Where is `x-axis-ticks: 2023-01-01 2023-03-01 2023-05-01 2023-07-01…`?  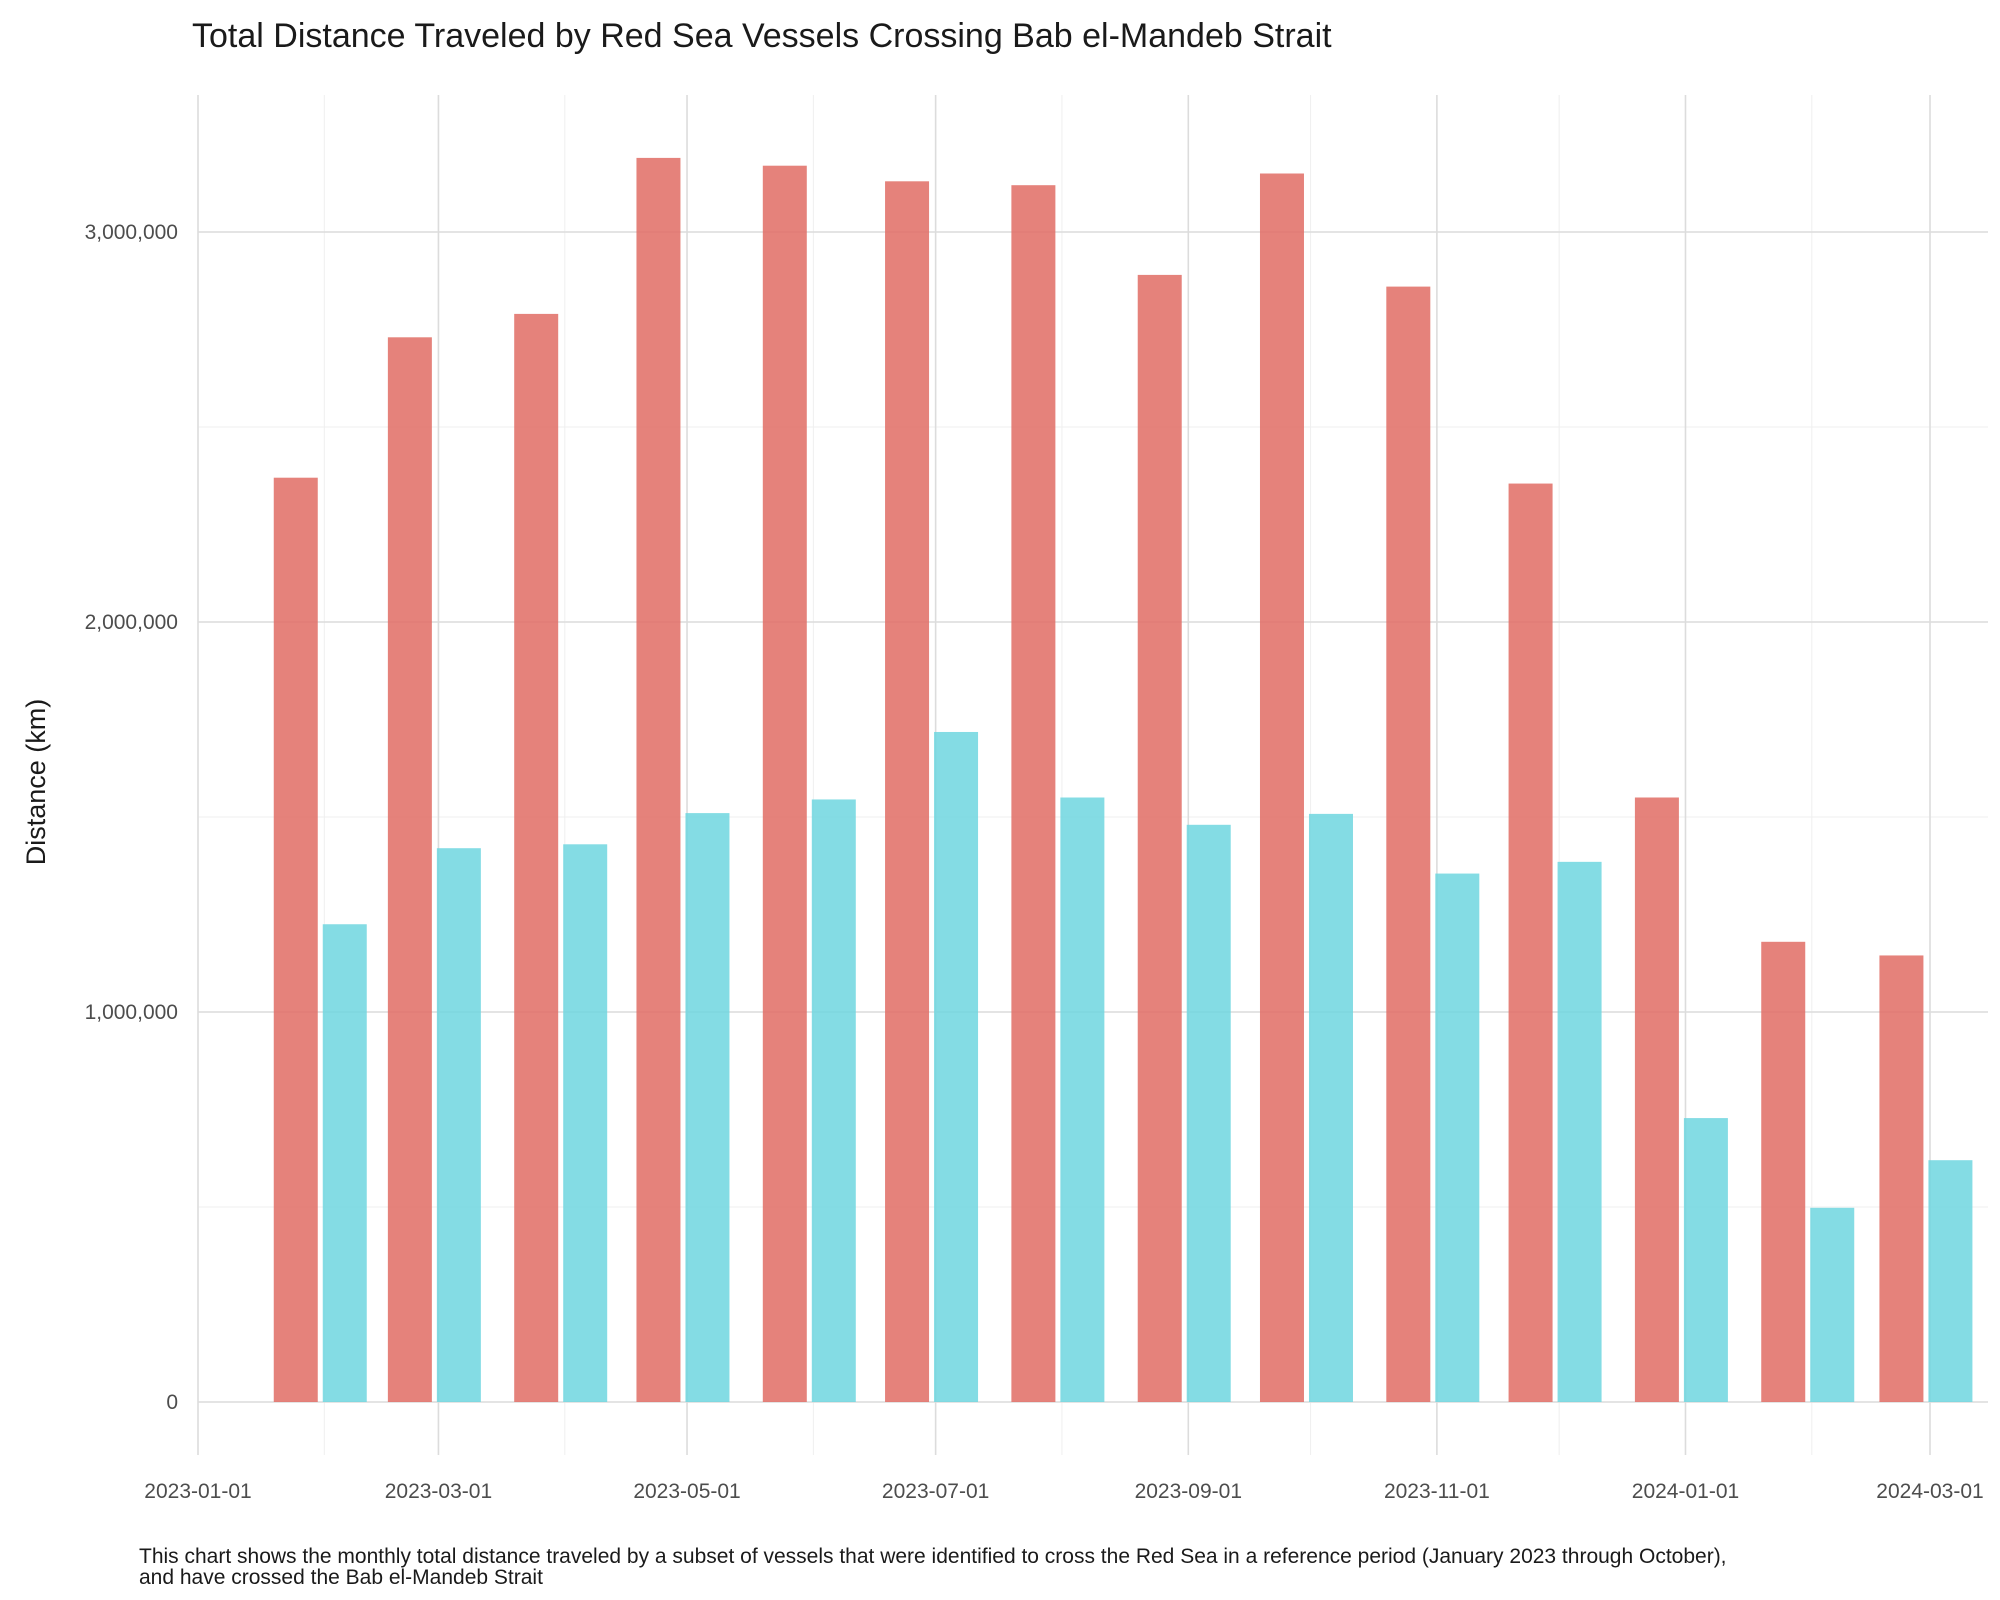
x-axis-ticks: 2023-01-01 2023-03-01 2023-05-01 2023-07-01… is located at coordinates (1063, 1491).